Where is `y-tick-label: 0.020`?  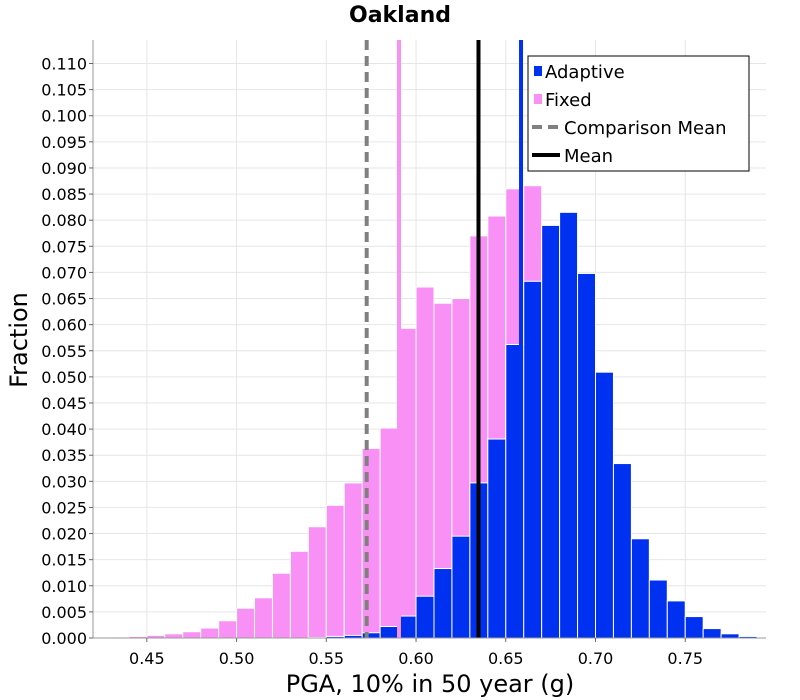 y-tick-label: 0.020 is located at coordinates (64, 534).